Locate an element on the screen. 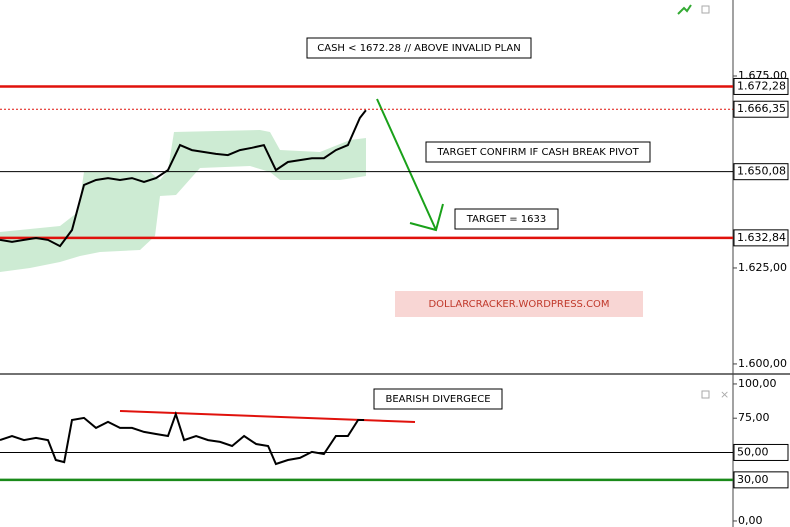 The width and height of the screenshot is (790, 527). level-label: 30,00 is located at coordinates (753, 479).